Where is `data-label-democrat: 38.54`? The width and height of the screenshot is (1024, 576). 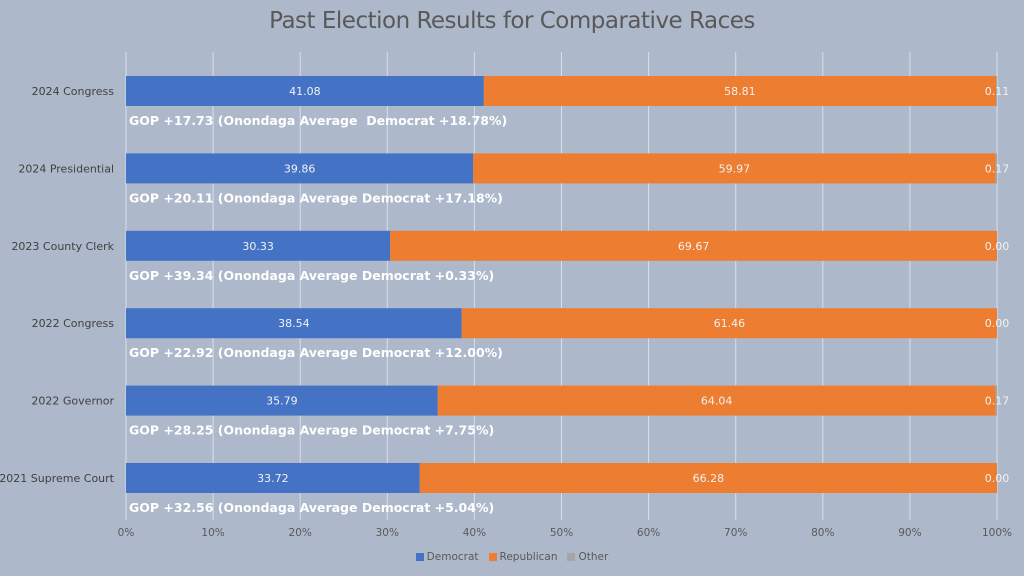 data-label-democrat: 38.54 is located at coordinates (294, 323).